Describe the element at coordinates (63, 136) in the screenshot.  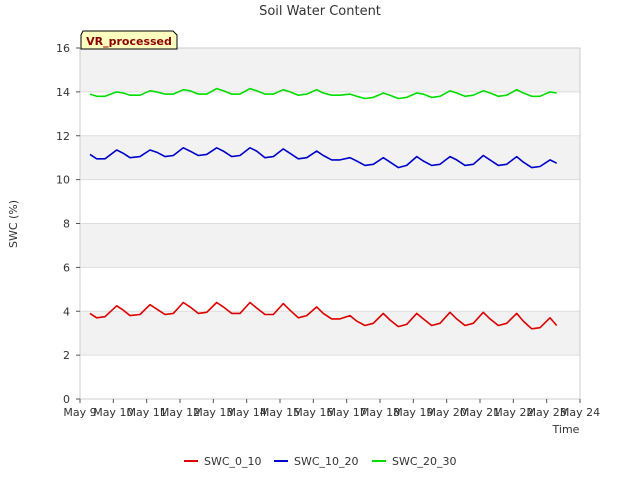
I see `y-tick-label: 12` at that location.